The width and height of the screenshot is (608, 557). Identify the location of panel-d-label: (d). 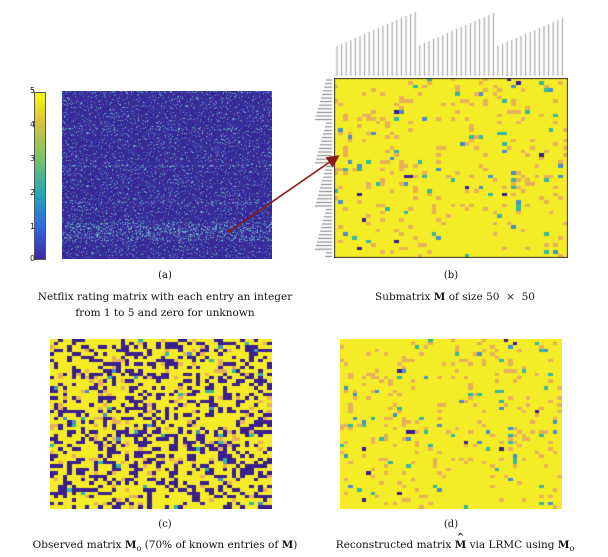
(451, 524).